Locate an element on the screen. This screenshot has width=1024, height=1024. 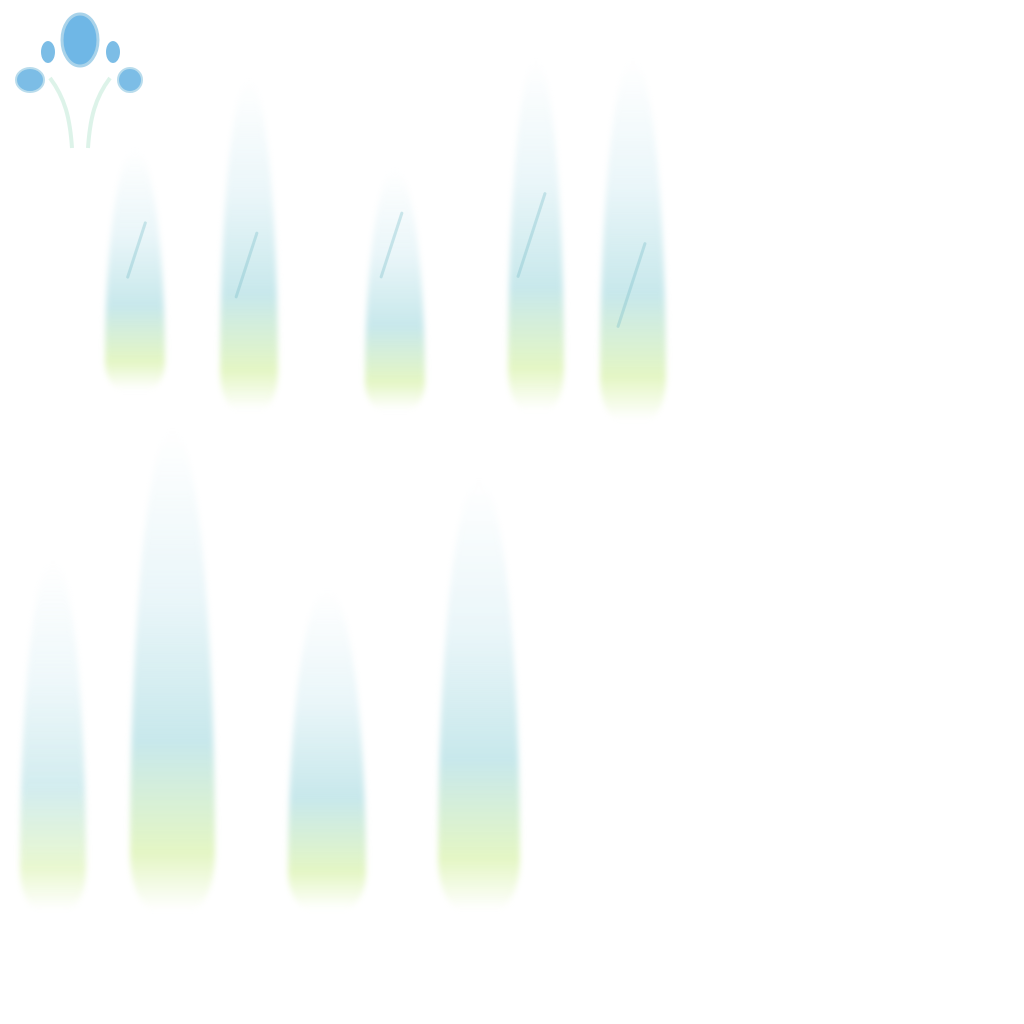
crystal-crown-icon is located at coordinates (79, 85).